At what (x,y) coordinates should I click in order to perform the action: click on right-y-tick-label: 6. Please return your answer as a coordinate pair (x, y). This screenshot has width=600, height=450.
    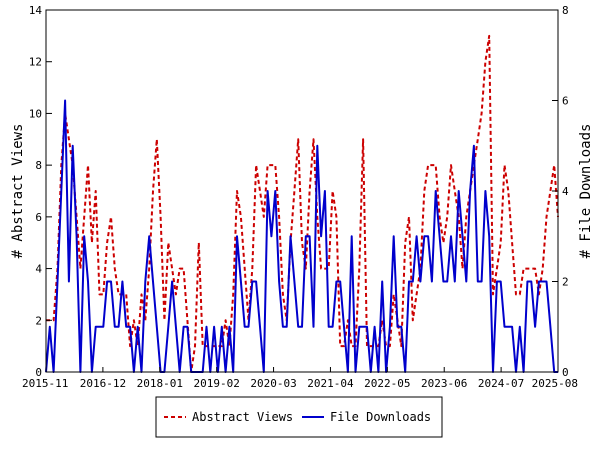
    Looking at the image, I should click on (565, 101).